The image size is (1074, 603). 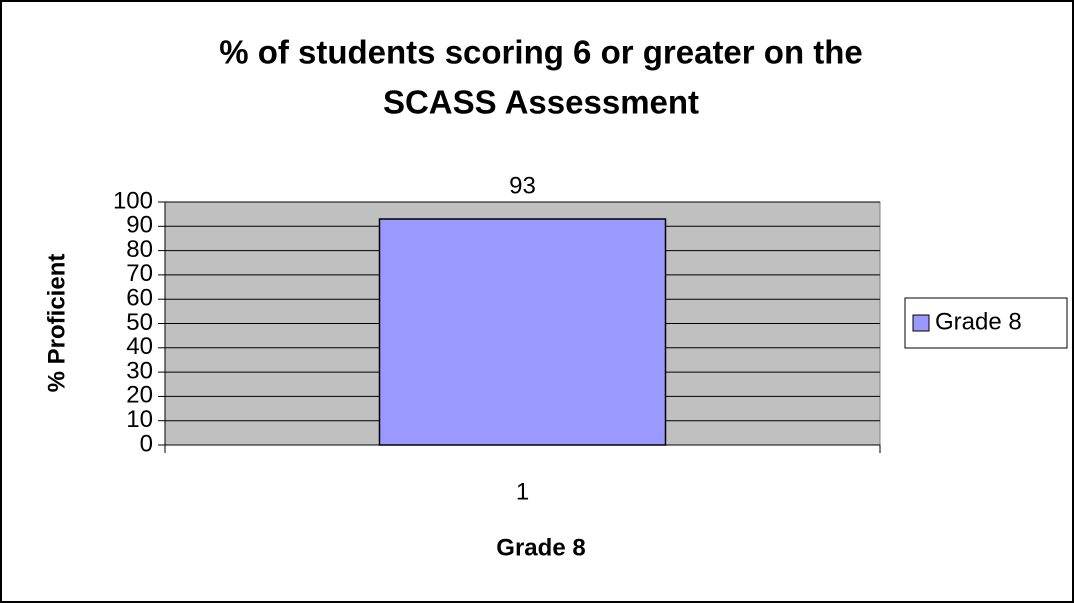 I want to click on y-tick-label: 10, so click(x=139, y=419).